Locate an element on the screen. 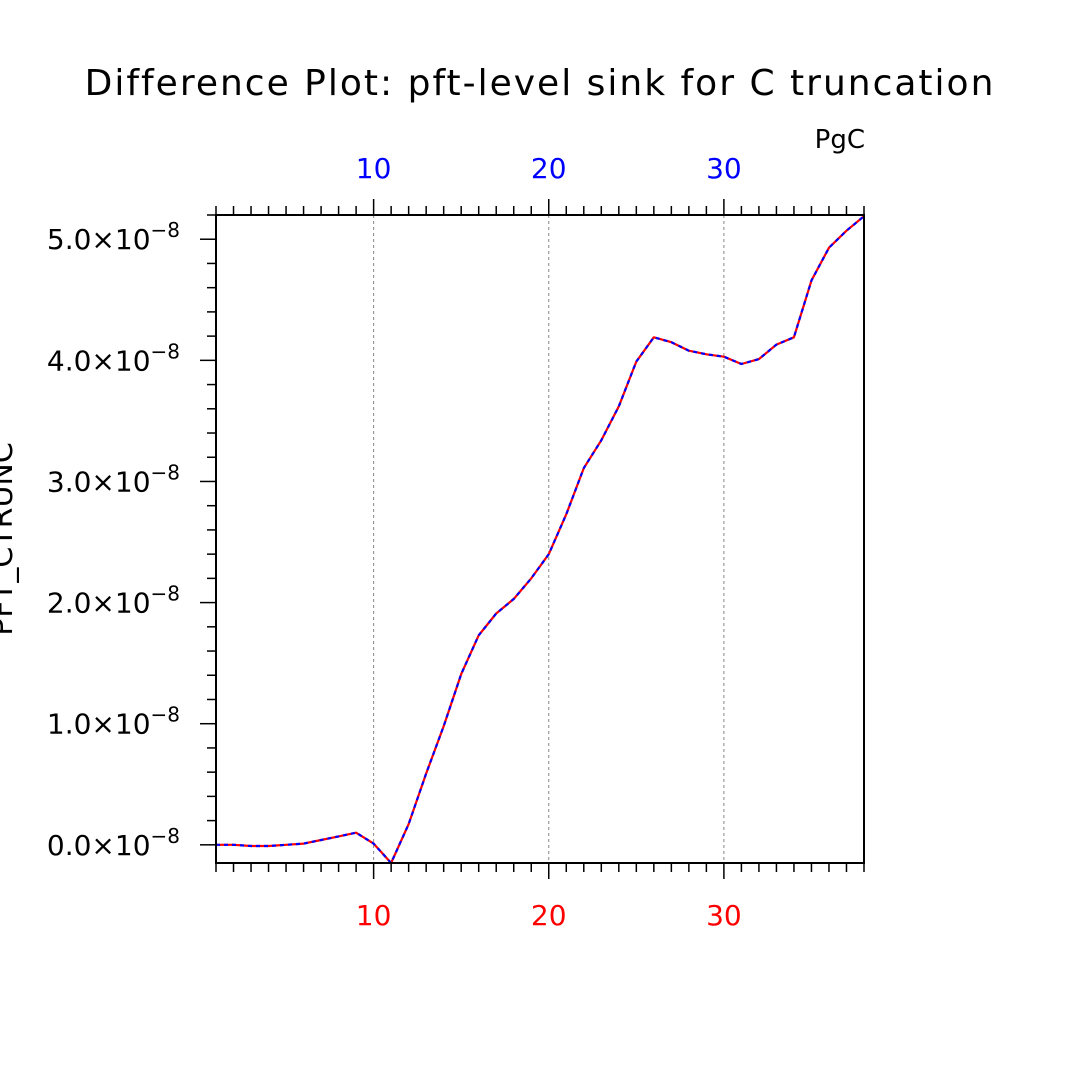 Image resolution: width=1080 pixels, height=1080 pixels. y-tick-label: 0.0×10⁻⁸ is located at coordinates (113, 843).